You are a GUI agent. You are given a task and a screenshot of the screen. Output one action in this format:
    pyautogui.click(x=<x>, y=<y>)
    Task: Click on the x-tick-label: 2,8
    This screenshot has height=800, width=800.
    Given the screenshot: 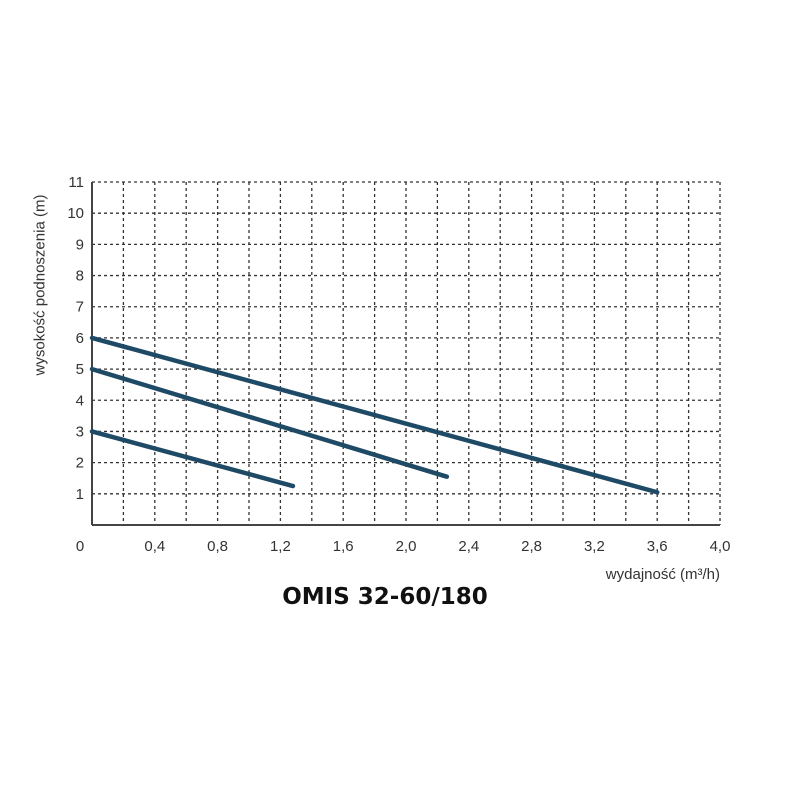 What is the action you would take?
    pyautogui.click(x=531, y=546)
    